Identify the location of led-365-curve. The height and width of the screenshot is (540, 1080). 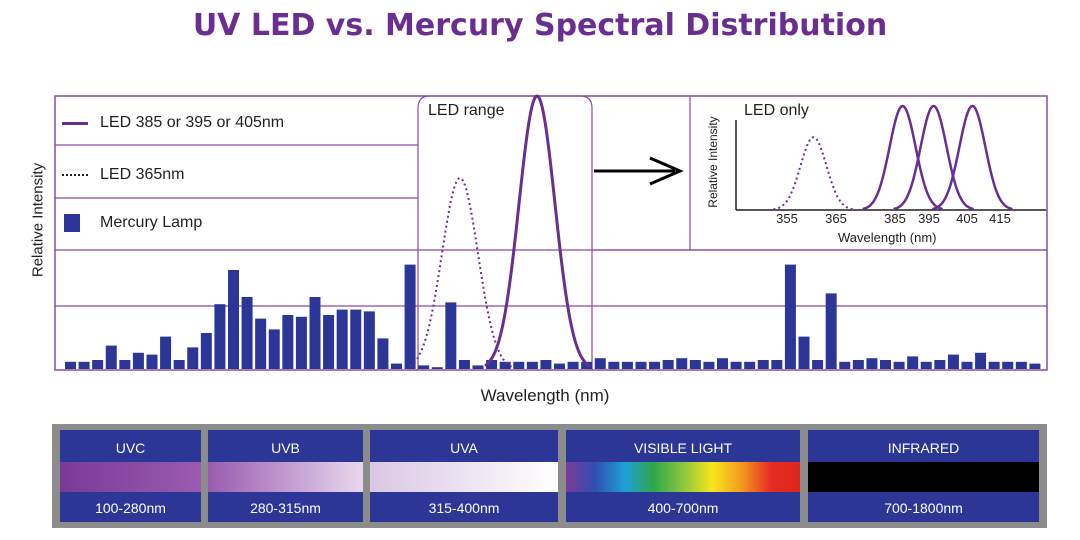
(462, 273).